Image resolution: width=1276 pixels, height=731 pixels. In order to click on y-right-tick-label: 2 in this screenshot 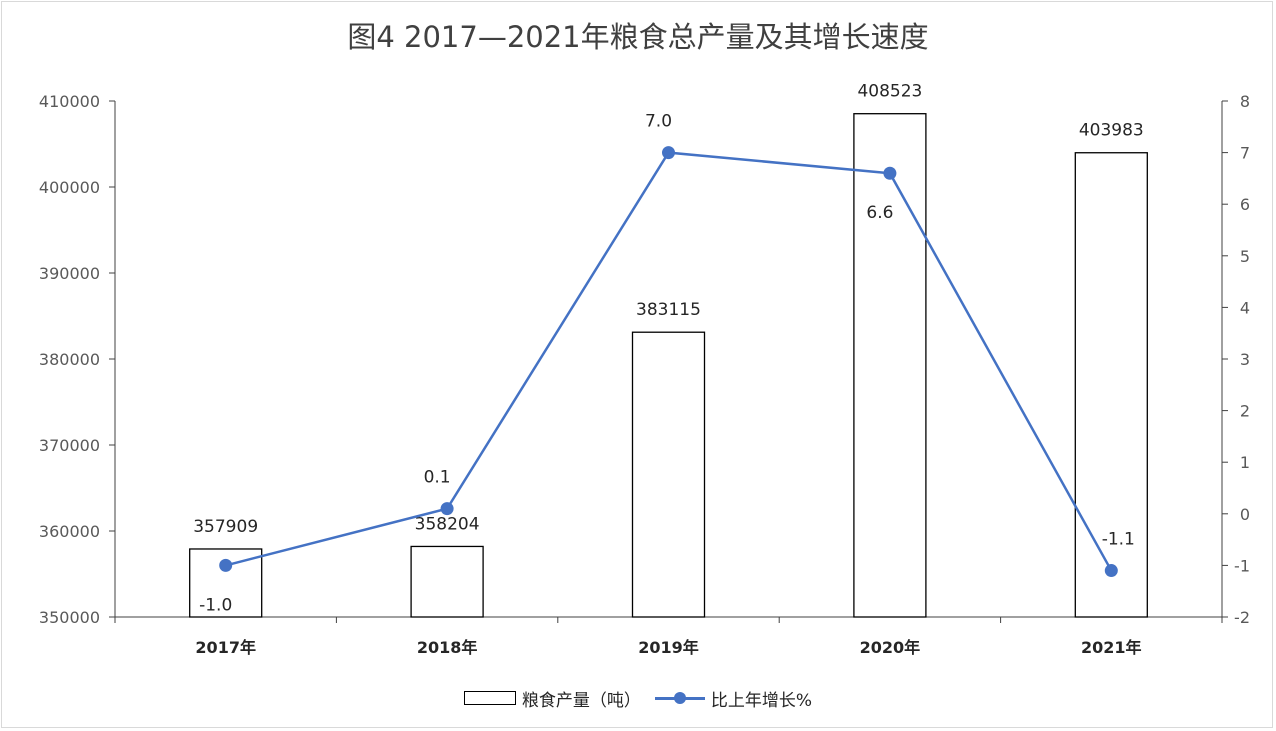, I will do `click(1245, 411)`.